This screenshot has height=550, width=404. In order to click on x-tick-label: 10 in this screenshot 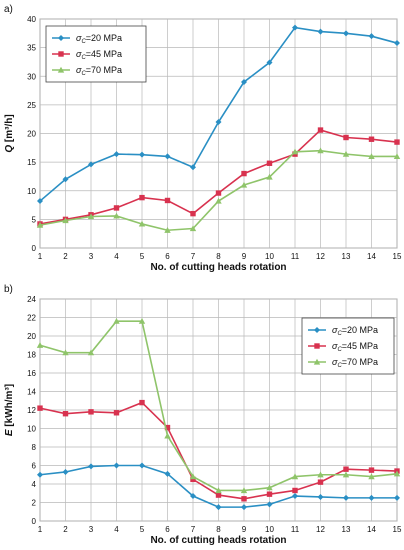, I will do `click(269, 529)`.